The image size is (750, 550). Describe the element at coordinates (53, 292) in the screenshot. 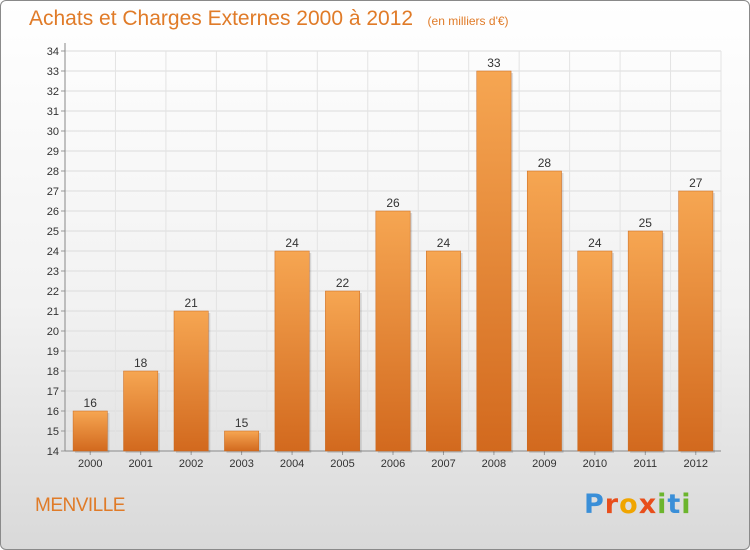

I see `y-tick-label: 22` at that location.